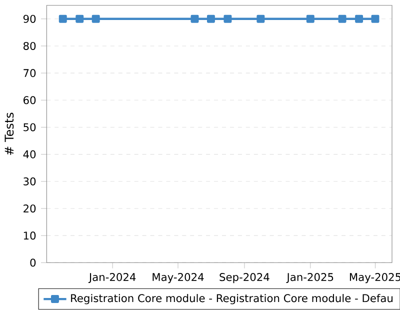  What do you see at coordinates (29, 18) in the screenshot?
I see `y-tick-label: 90` at bounding box center [29, 18].